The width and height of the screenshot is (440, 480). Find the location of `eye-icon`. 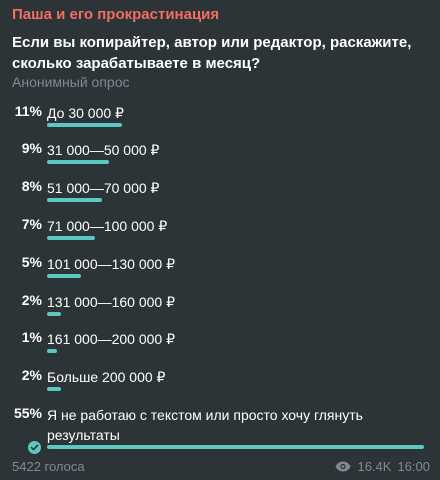

eye-icon is located at coordinates (343, 466).